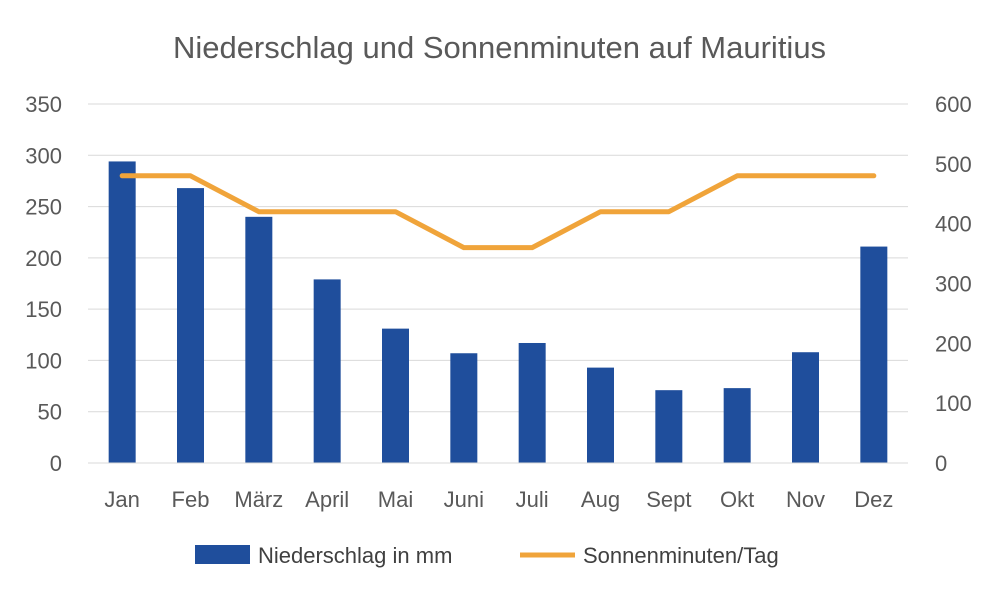 The height and width of the screenshot is (600, 999). Describe the element at coordinates (873, 499) in the screenshot. I see `x-tick-label: Dez` at that location.